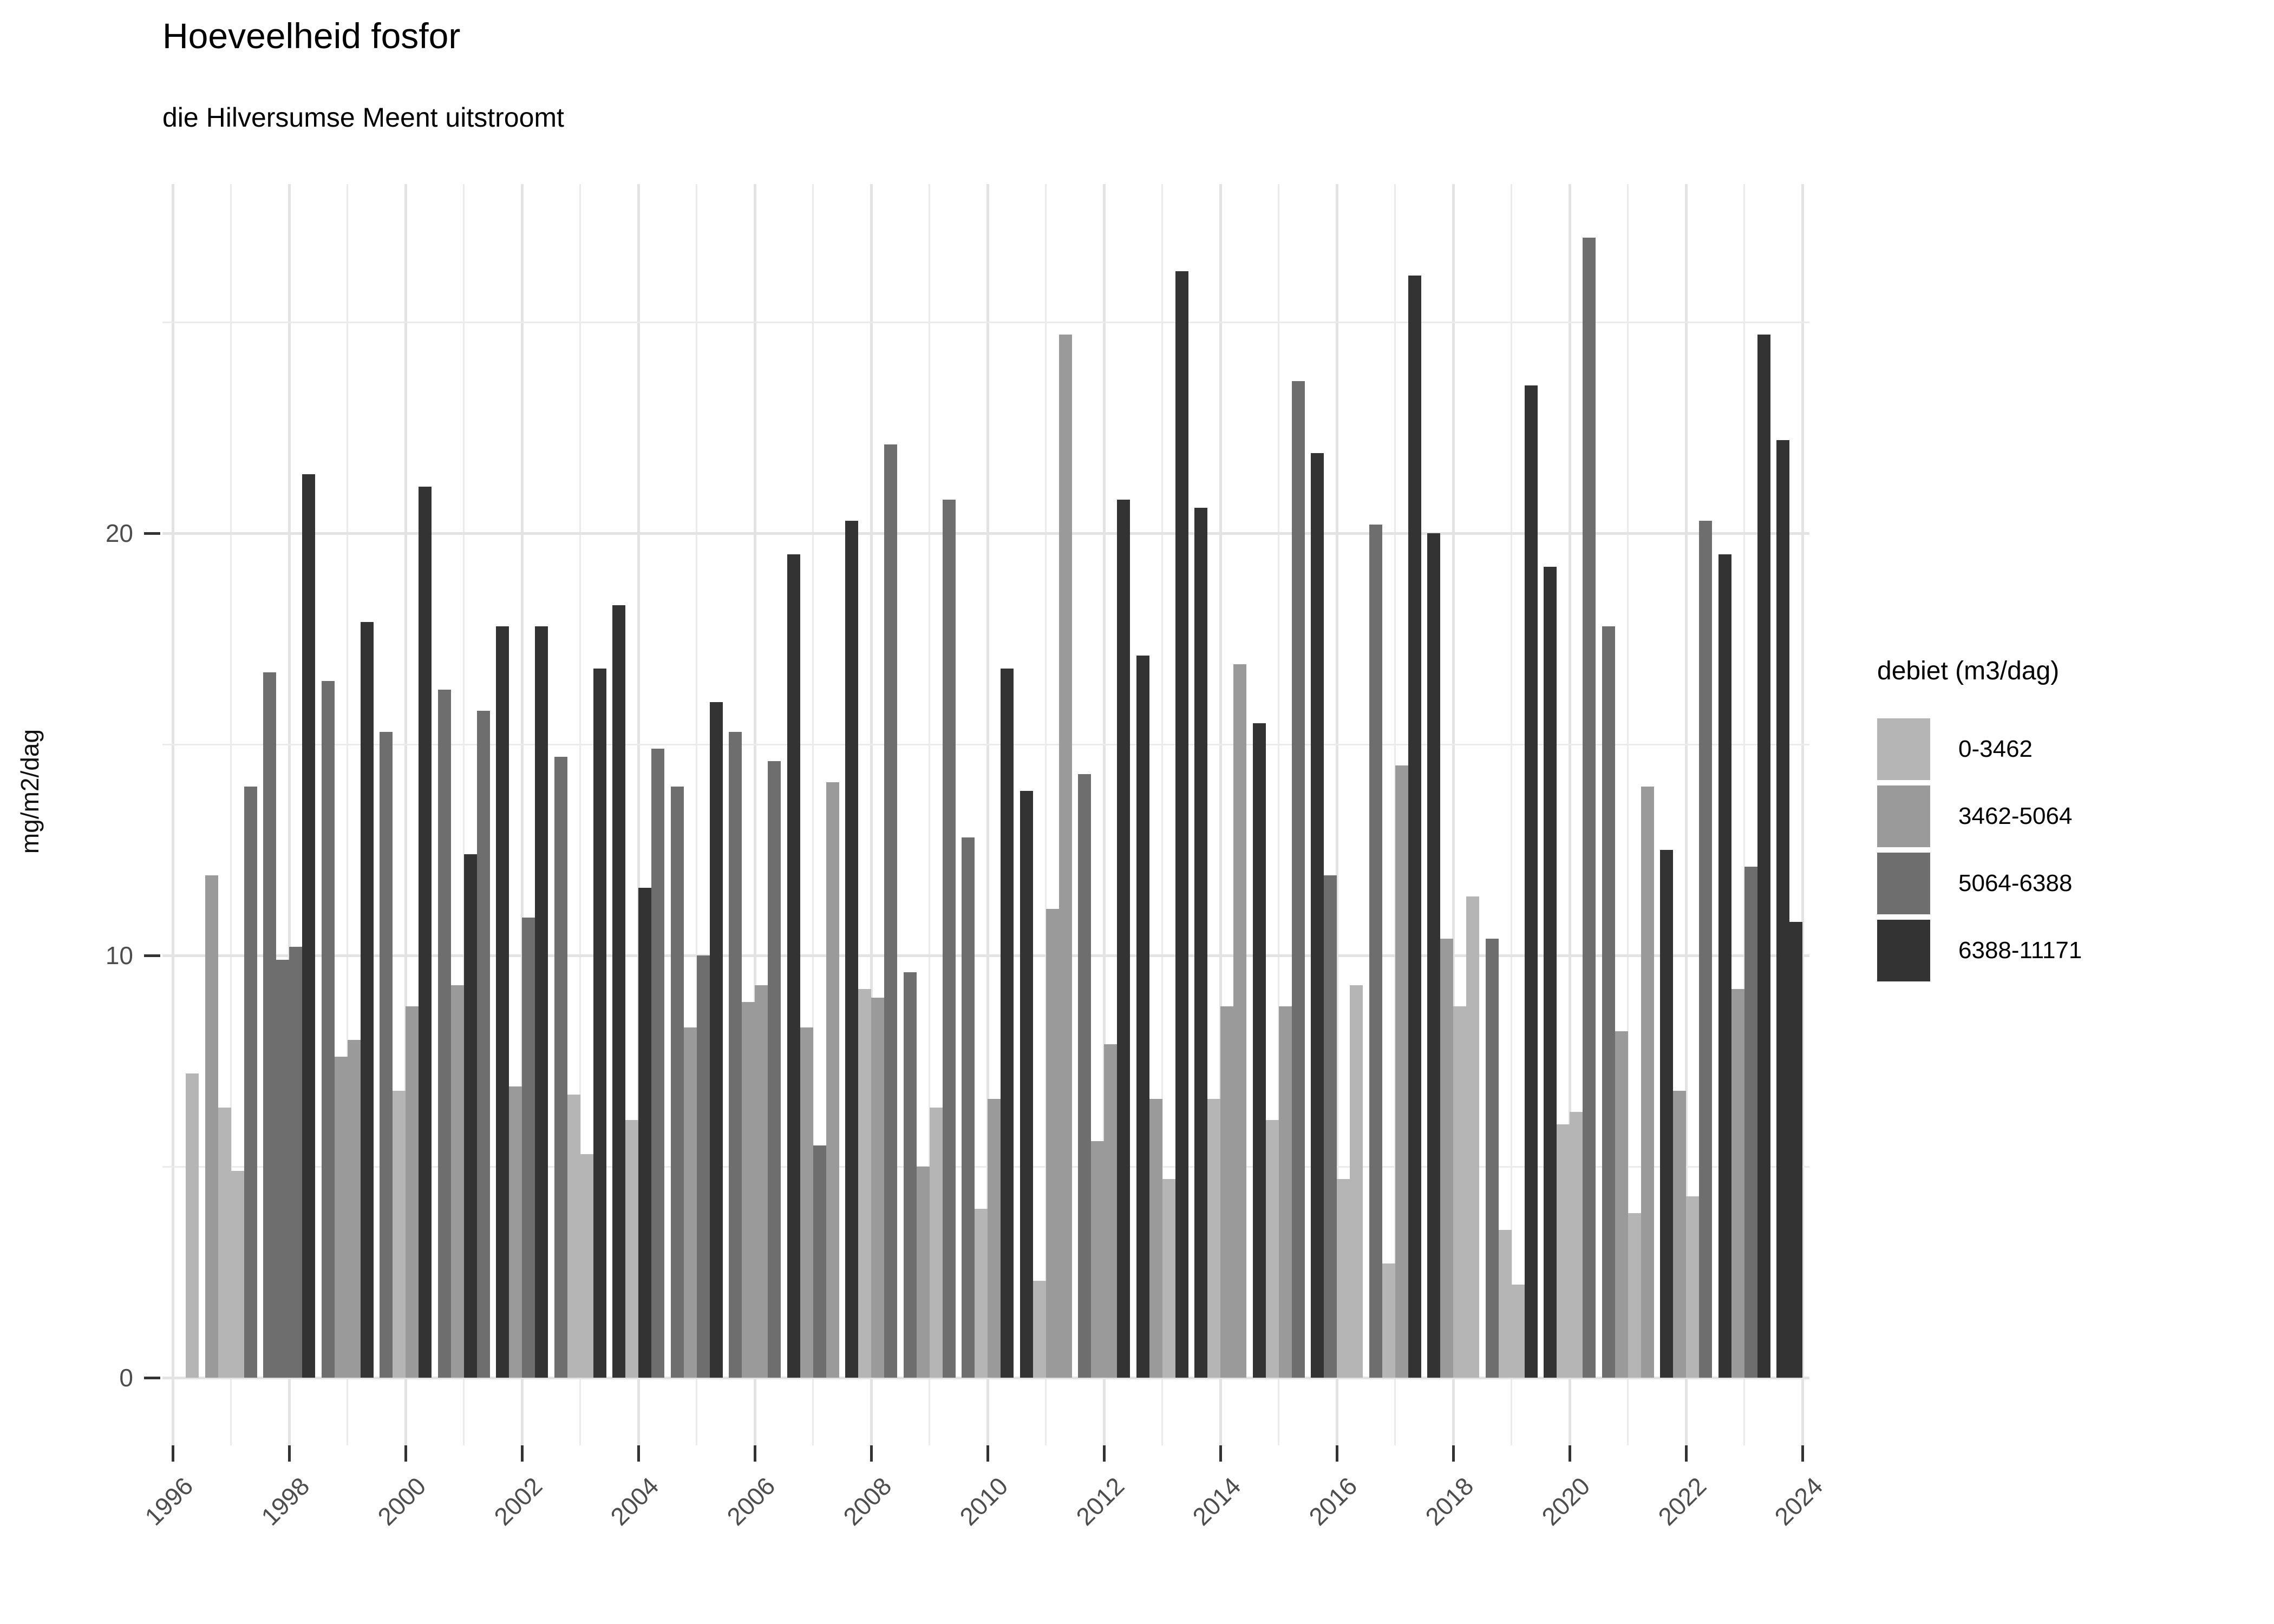 Image resolution: width=2274 pixels, height=1624 pixels. What do you see at coordinates (1969, 671) in the screenshot?
I see `legend-title: debiet (m3/dag)` at bounding box center [1969, 671].